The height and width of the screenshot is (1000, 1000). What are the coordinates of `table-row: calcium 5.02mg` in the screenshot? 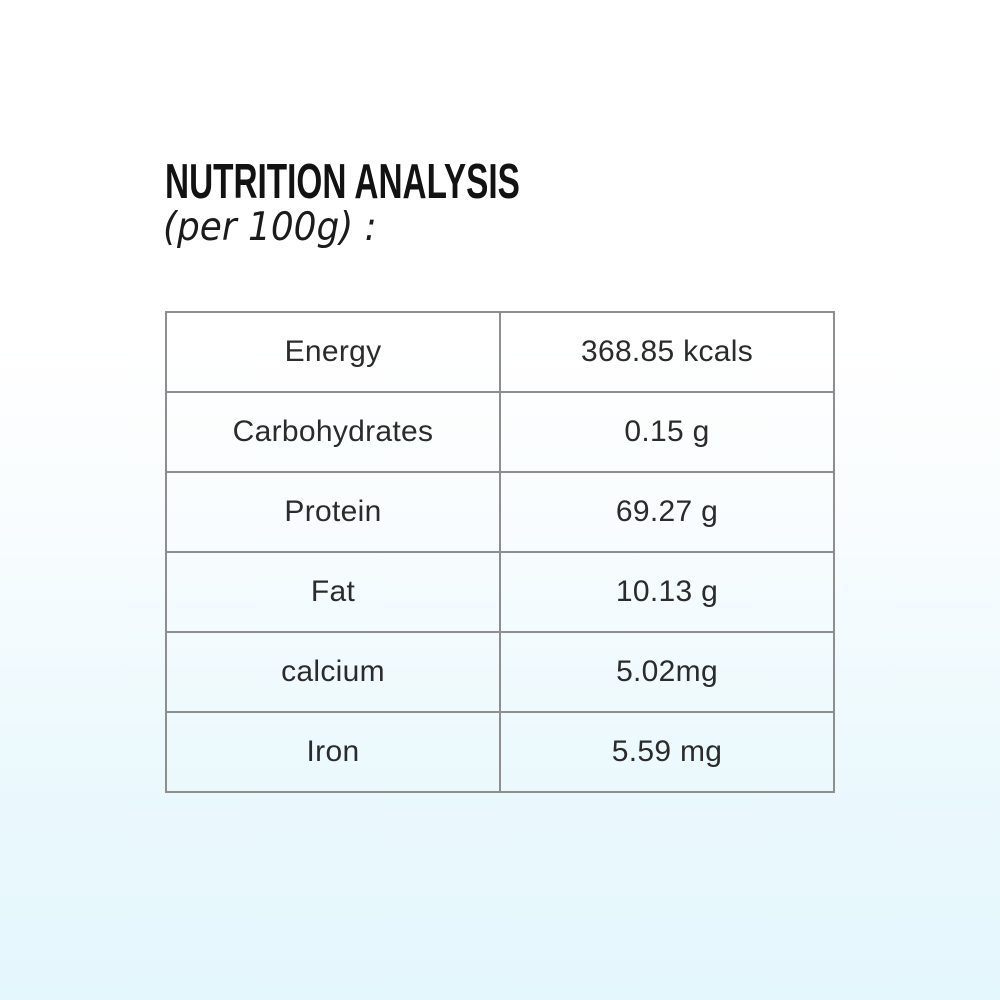 It's located at (500, 672).